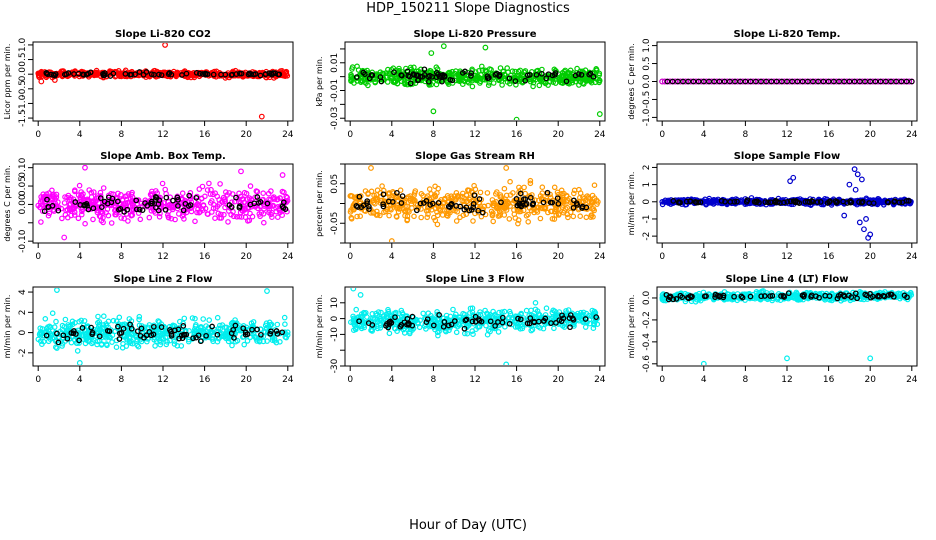 This screenshot has width=936, height=540. What do you see at coordinates (7, 82) in the screenshot?
I see `y-axis-label: Licor ppm per min.` at bounding box center [7, 82].